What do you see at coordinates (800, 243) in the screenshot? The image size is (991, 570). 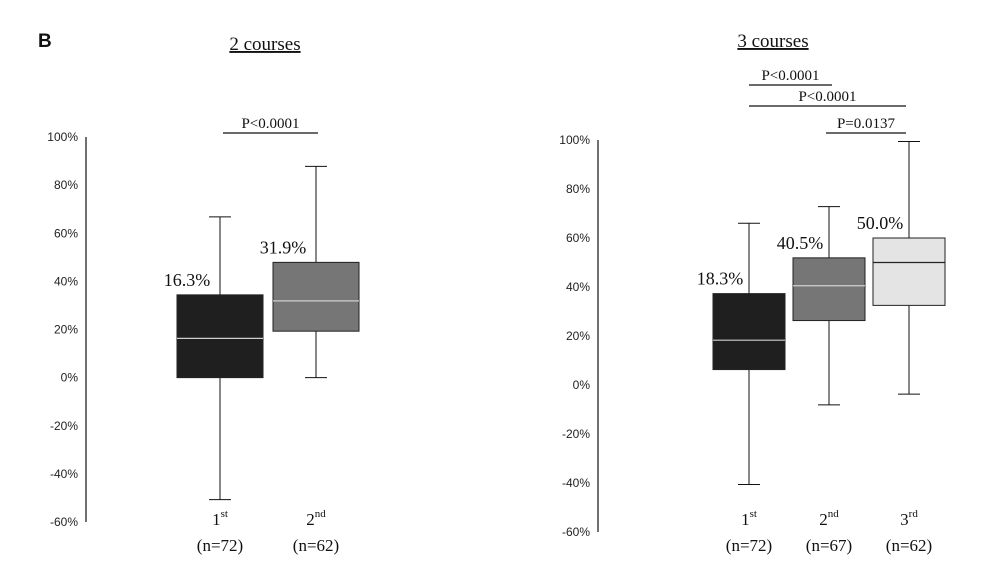 I see `median-label: 40.5%` at bounding box center [800, 243].